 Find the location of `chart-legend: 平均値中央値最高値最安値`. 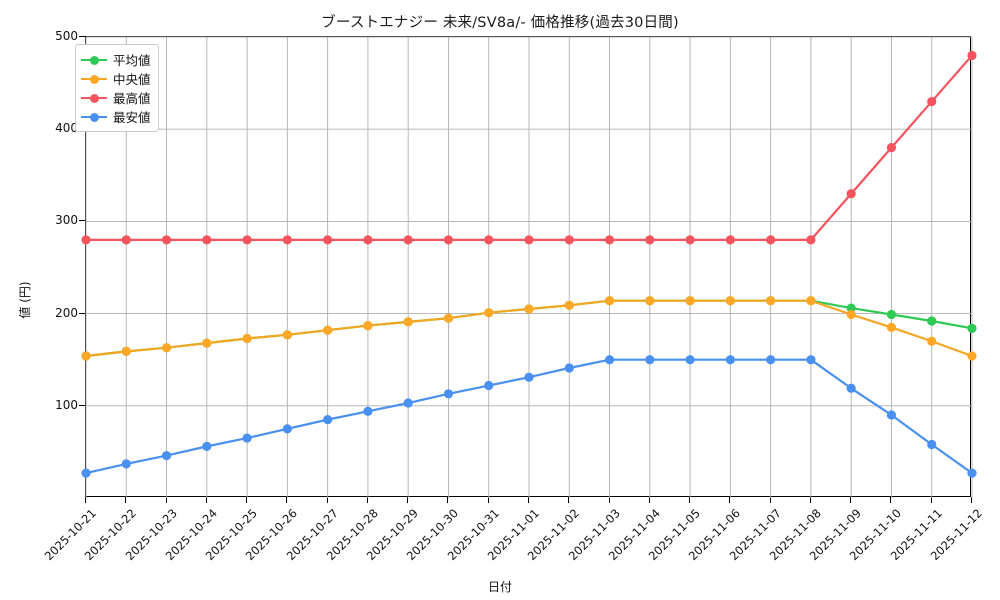

chart-legend: 平均値中央値最高値最安値 is located at coordinates (117, 88).